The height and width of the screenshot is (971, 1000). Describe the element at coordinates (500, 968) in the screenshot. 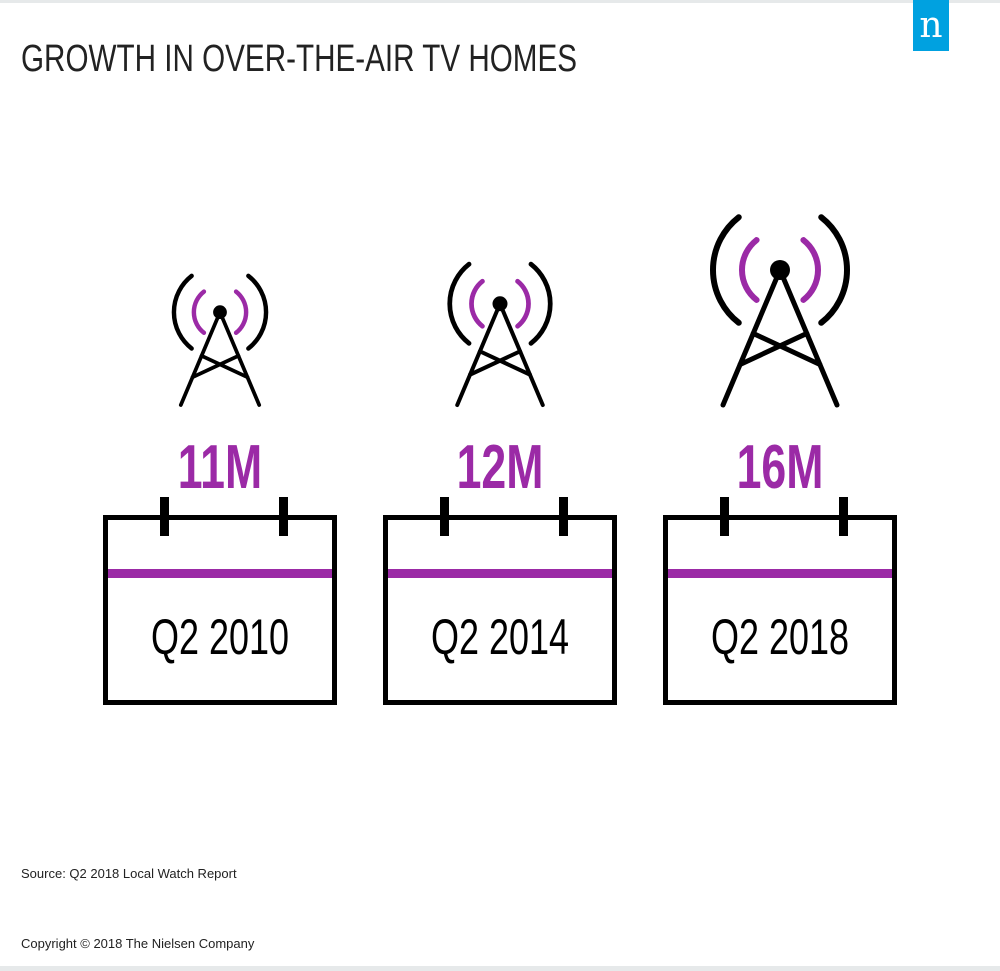

I see `bottom-divider` at that location.